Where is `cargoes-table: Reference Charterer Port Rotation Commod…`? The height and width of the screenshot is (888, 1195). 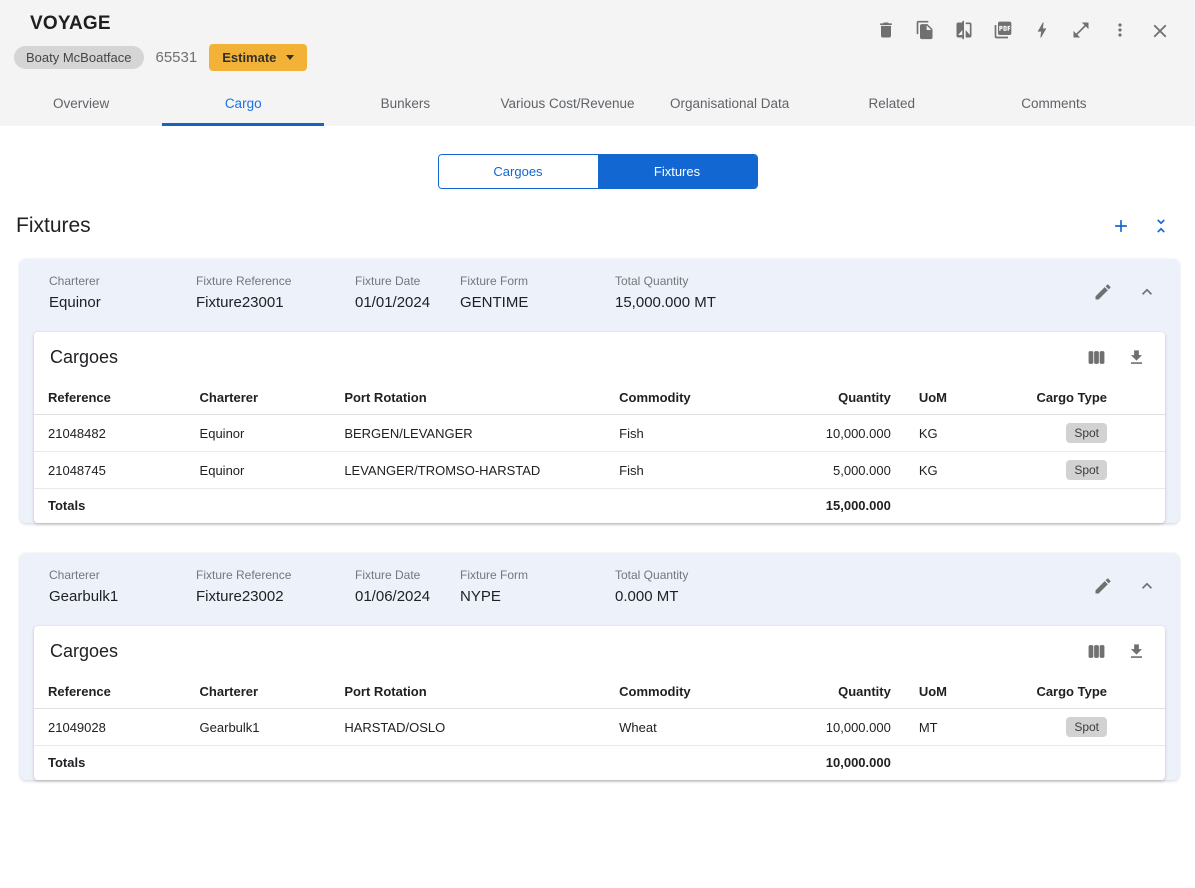
cargoes-table: Reference Charterer Port Rotation Commod… is located at coordinates (599, 727).